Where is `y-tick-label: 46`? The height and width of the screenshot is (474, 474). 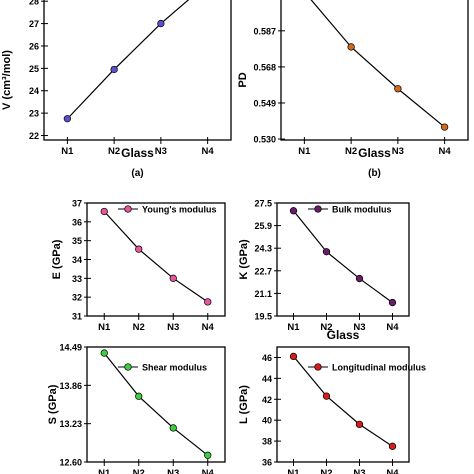 y-tick-label: 46 is located at coordinates (267, 358).